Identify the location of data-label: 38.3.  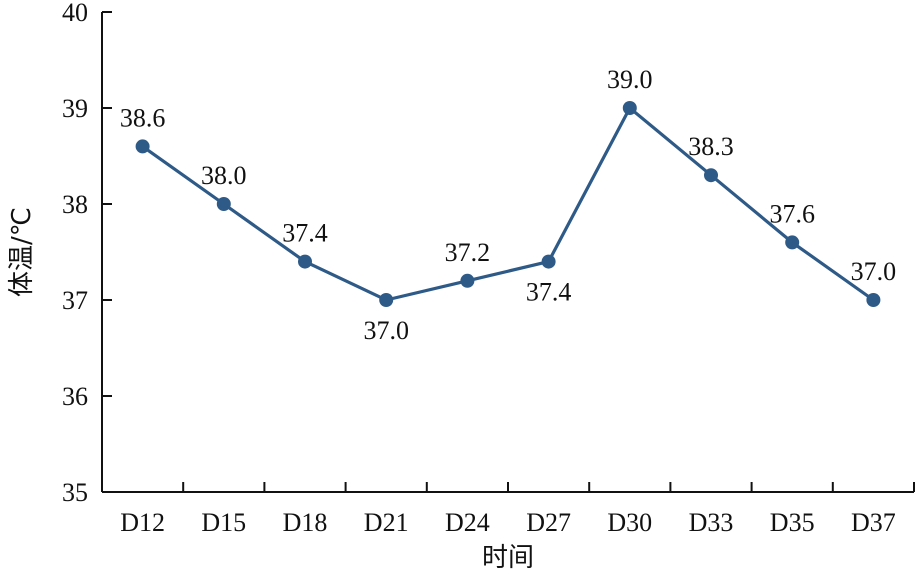
(711, 146).